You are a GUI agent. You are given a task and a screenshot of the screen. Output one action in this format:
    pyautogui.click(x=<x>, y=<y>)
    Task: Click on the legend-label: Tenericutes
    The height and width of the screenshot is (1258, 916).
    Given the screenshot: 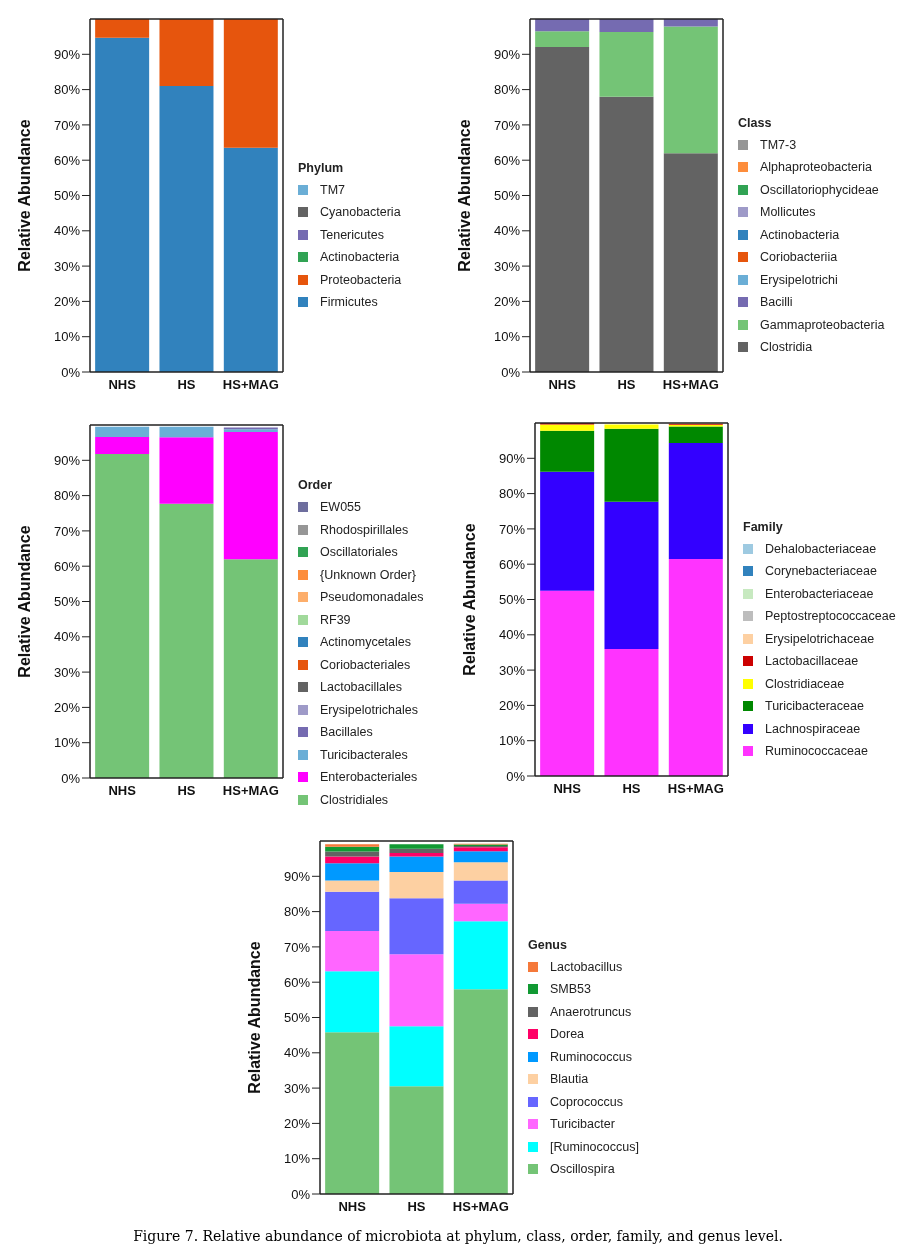 What is the action you would take?
    pyautogui.click(x=352, y=234)
    